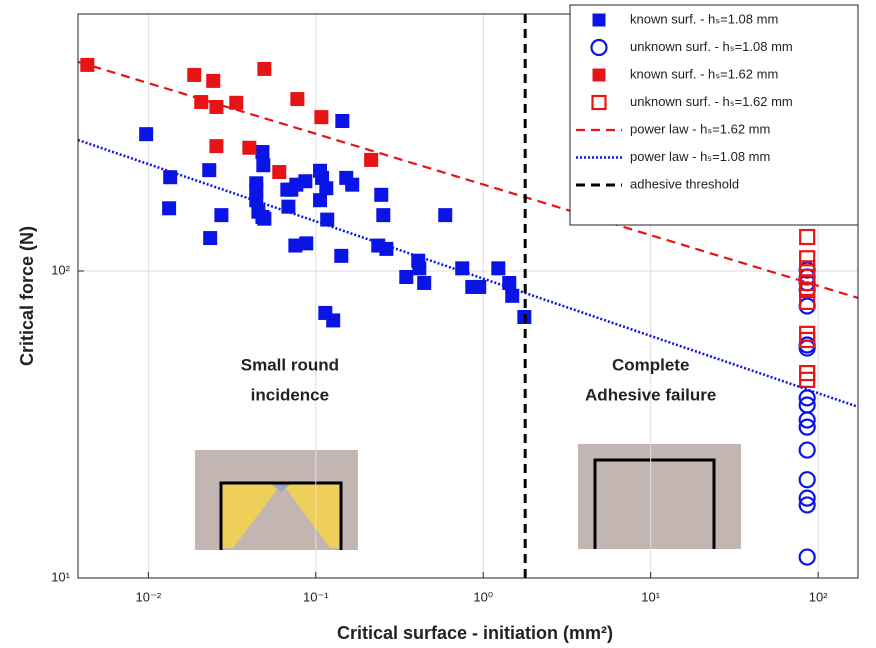  I want to click on annotation: incidence, so click(290, 395).